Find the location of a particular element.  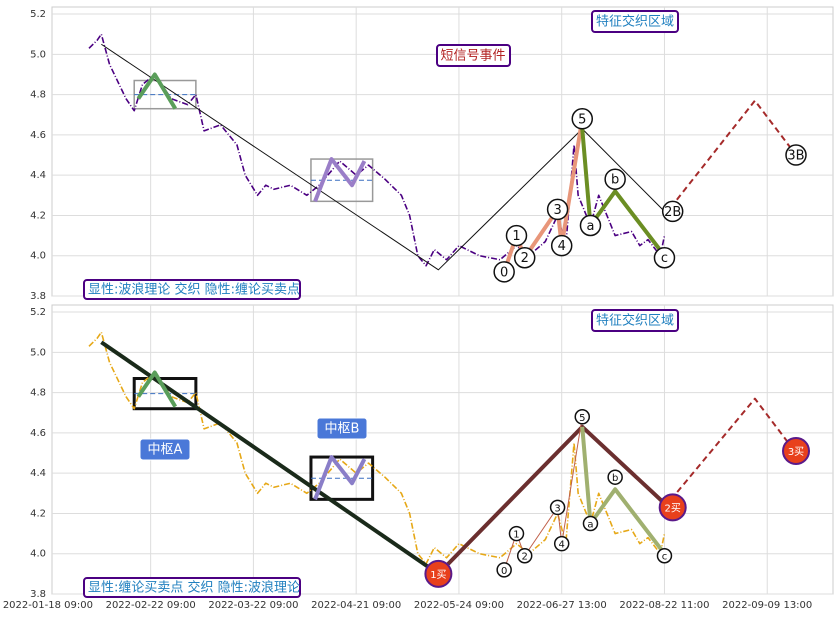

point-label: 2买 is located at coordinates (673, 508).